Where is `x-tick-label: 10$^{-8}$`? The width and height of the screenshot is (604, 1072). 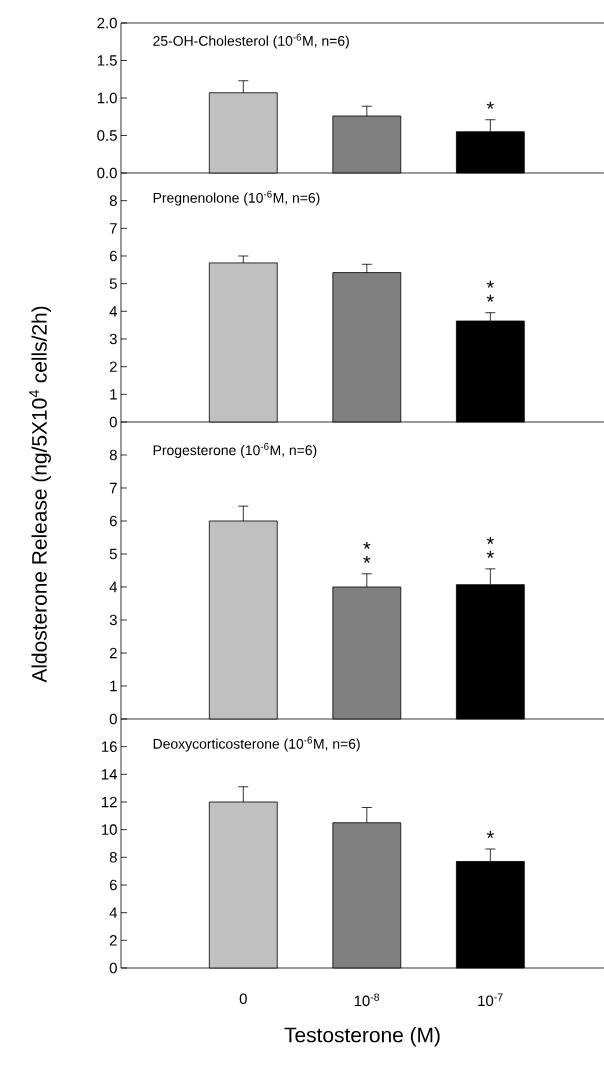
x-tick-label: 10$^{-8}$ is located at coordinates (366, 1000).